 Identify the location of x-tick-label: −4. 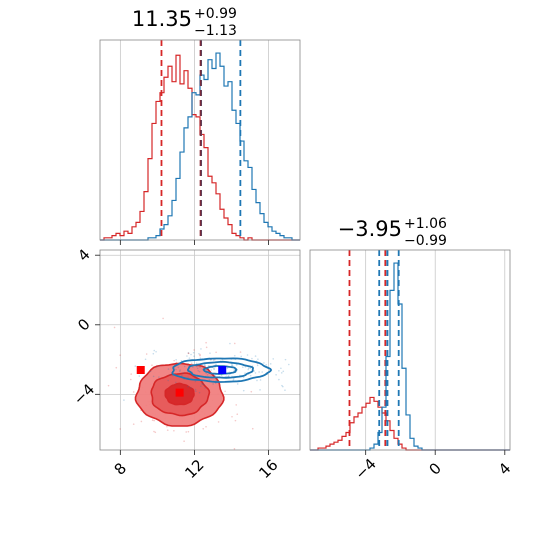
(365, 469).